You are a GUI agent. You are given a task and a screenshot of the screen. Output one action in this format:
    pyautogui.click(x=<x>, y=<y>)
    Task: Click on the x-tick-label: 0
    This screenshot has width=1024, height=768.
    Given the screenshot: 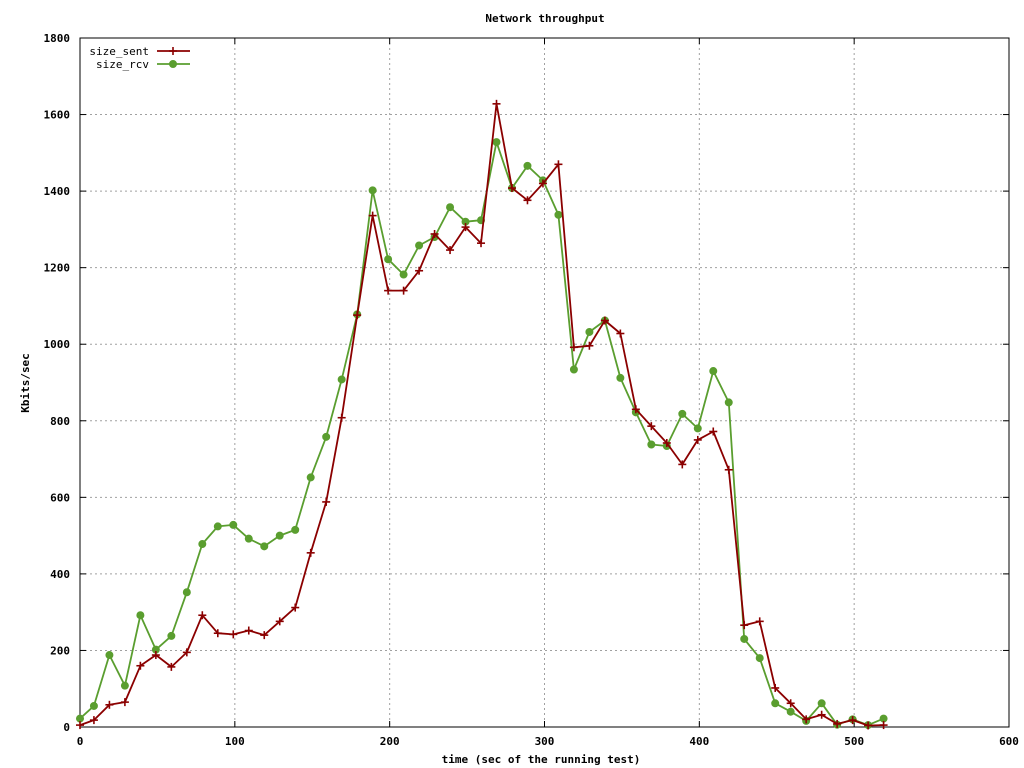 What is the action you would take?
    pyautogui.click(x=80, y=741)
    